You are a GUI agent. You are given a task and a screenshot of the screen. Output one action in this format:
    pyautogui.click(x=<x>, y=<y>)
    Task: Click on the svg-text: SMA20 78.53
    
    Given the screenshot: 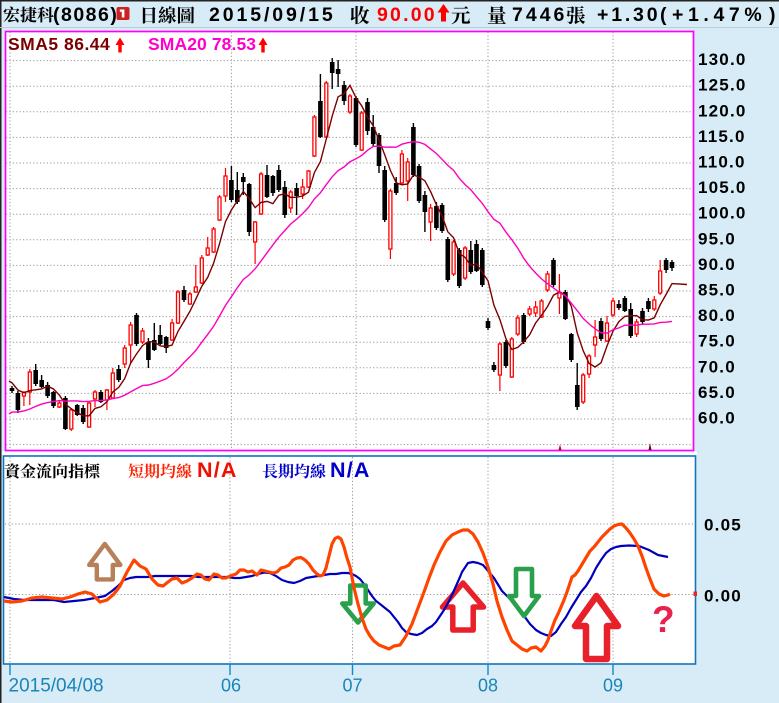 What is the action you would take?
    pyautogui.click(x=202, y=44)
    